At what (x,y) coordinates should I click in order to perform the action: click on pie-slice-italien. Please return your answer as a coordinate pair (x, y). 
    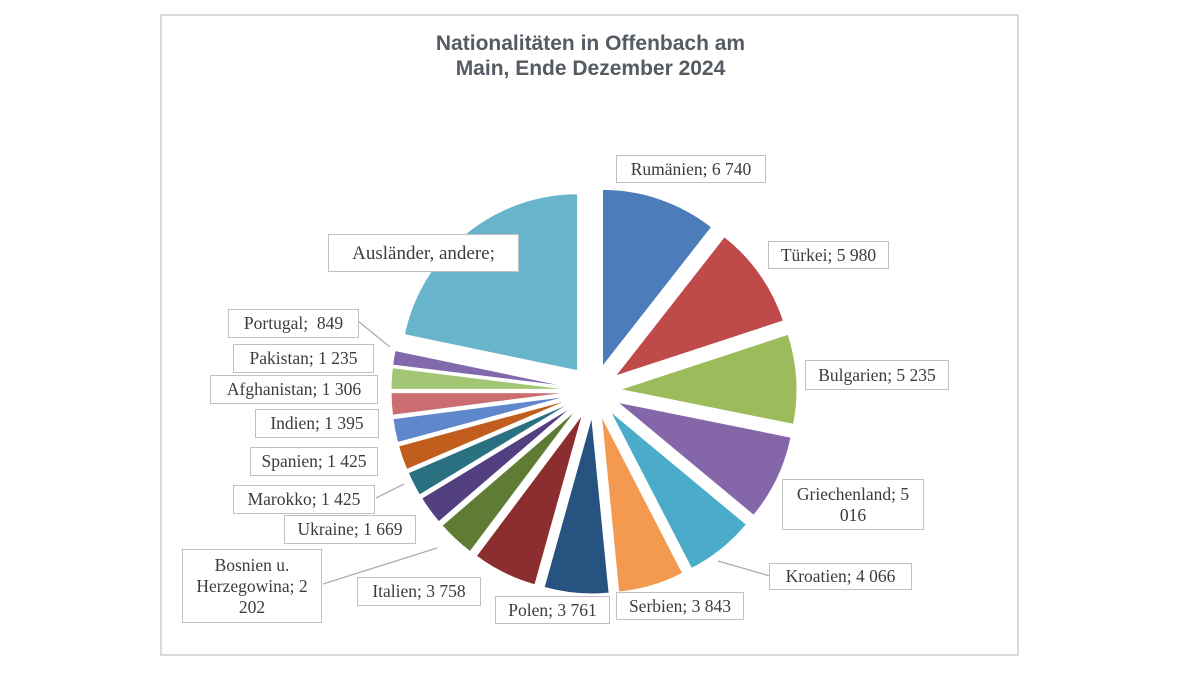
    Looking at the image, I should click on (529, 500).